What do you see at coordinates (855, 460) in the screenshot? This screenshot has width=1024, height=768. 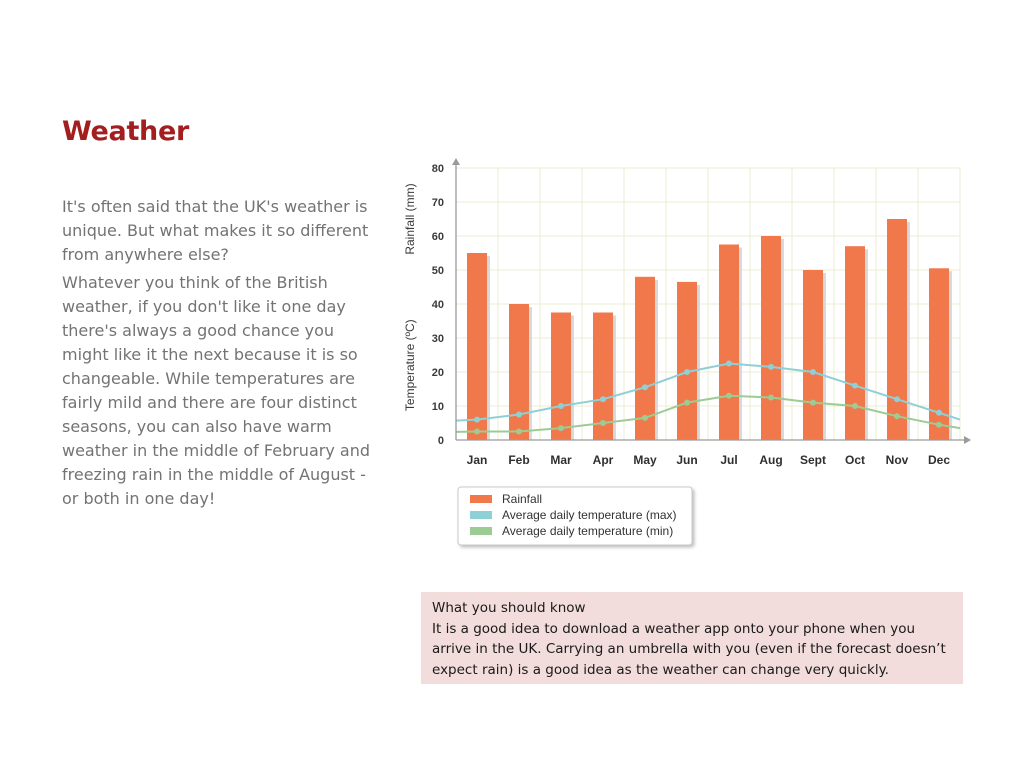 I see `x-tick-label: Oct` at bounding box center [855, 460].